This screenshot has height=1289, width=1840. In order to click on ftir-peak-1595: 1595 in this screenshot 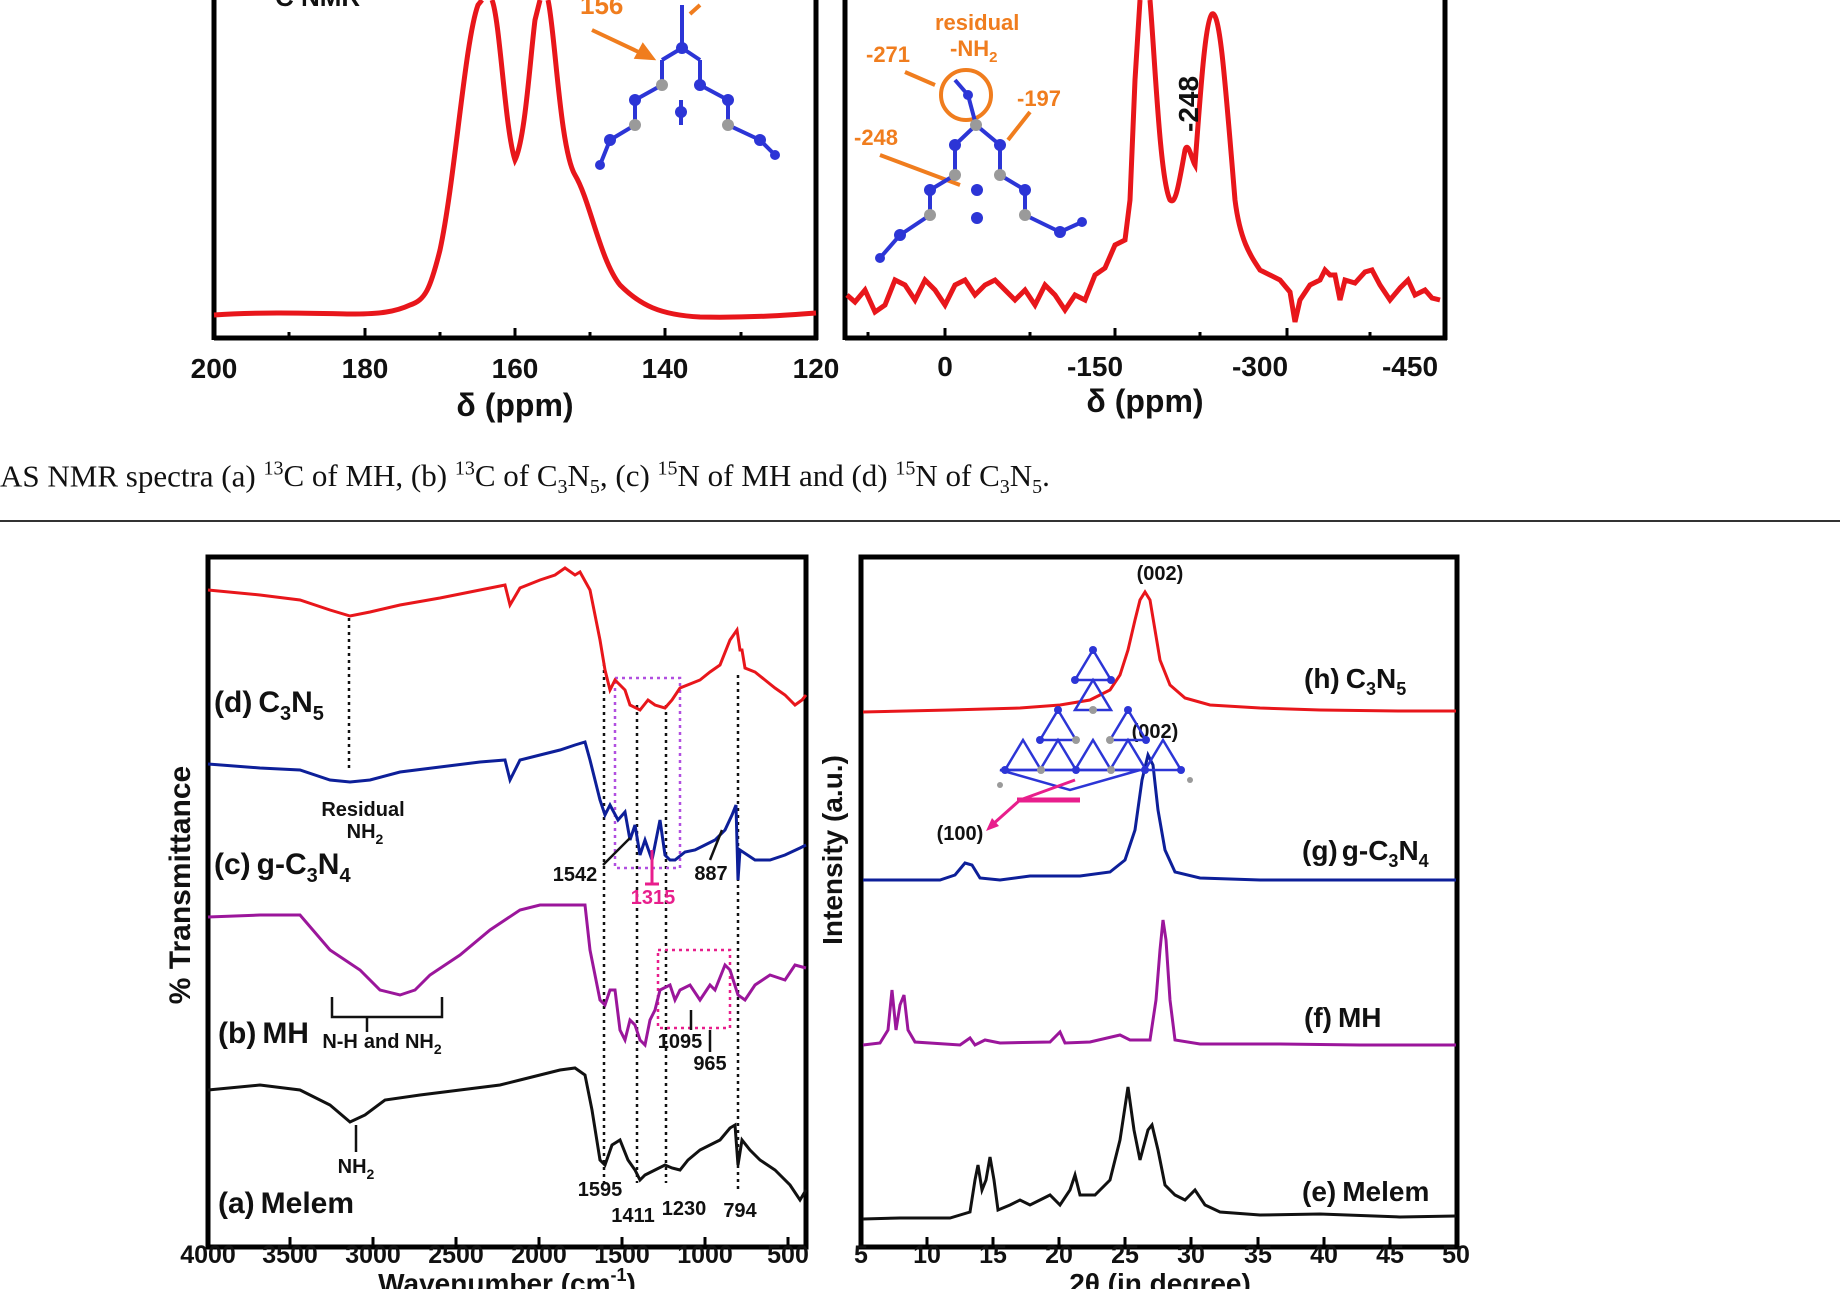, I will do `click(600, 1190)`.